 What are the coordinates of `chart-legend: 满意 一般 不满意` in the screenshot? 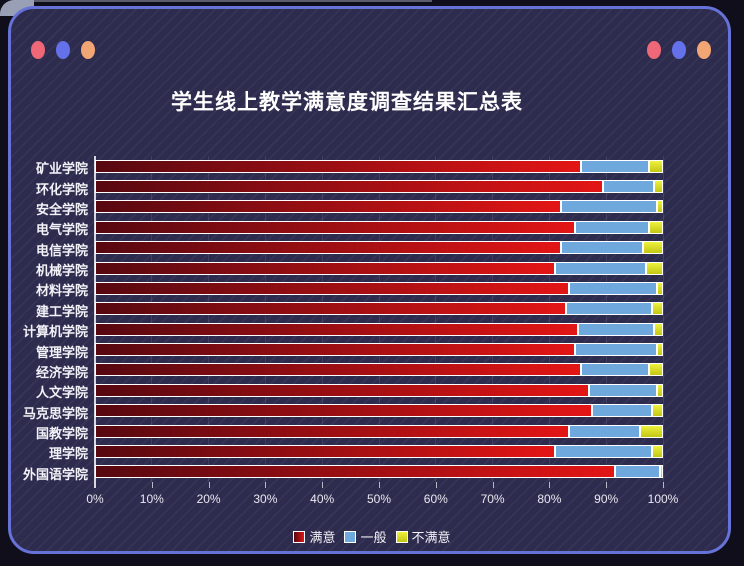 It's located at (372, 536).